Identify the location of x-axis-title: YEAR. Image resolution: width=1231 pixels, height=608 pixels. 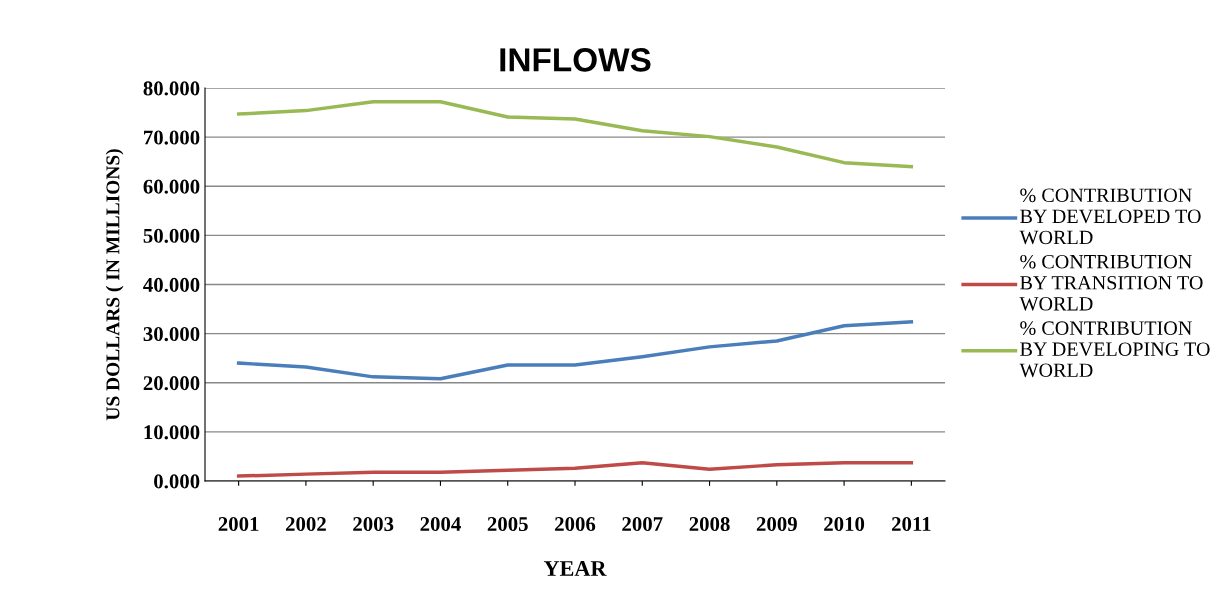
(575, 568).